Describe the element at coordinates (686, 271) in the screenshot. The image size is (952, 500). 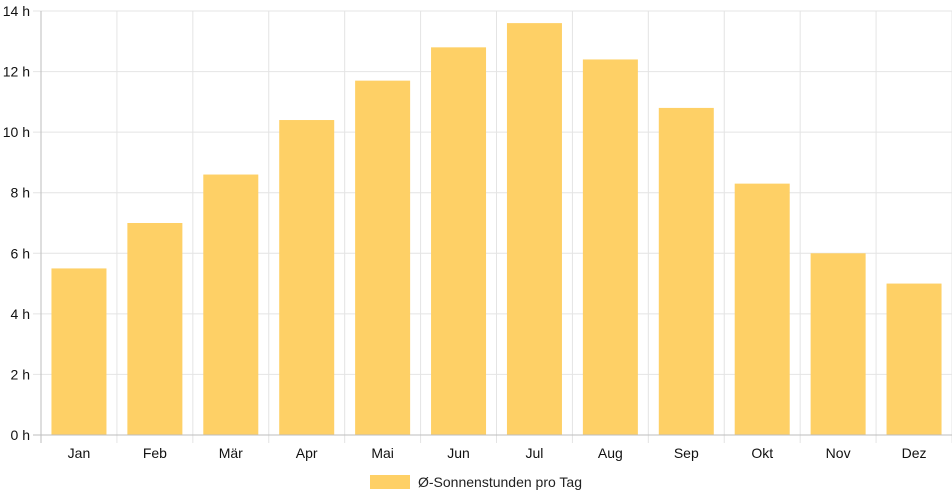
I see `bar-sep` at that location.